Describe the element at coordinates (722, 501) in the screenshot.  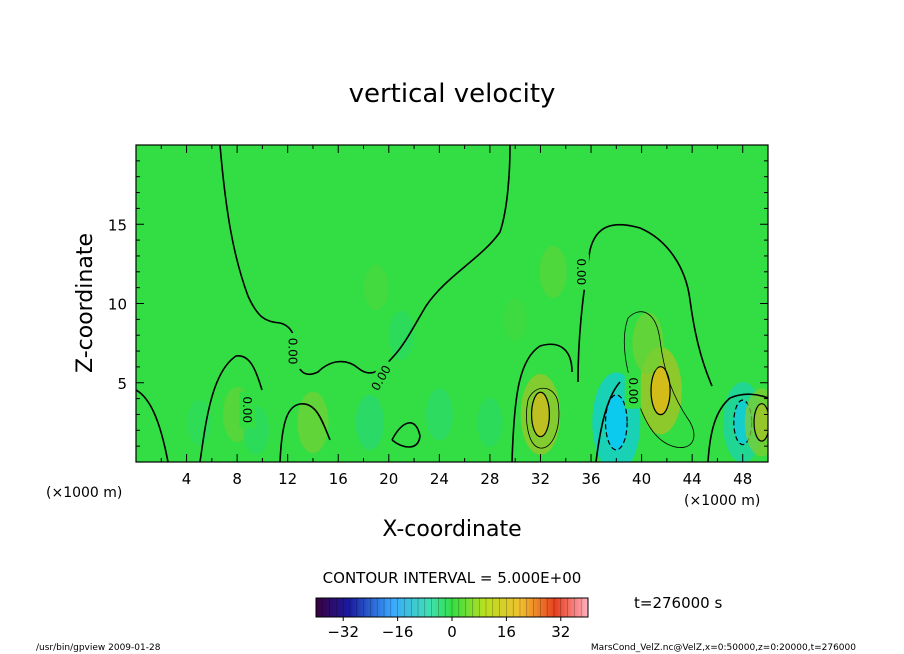
I see `x-axis-unit-right: (×1000 m)` at that location.